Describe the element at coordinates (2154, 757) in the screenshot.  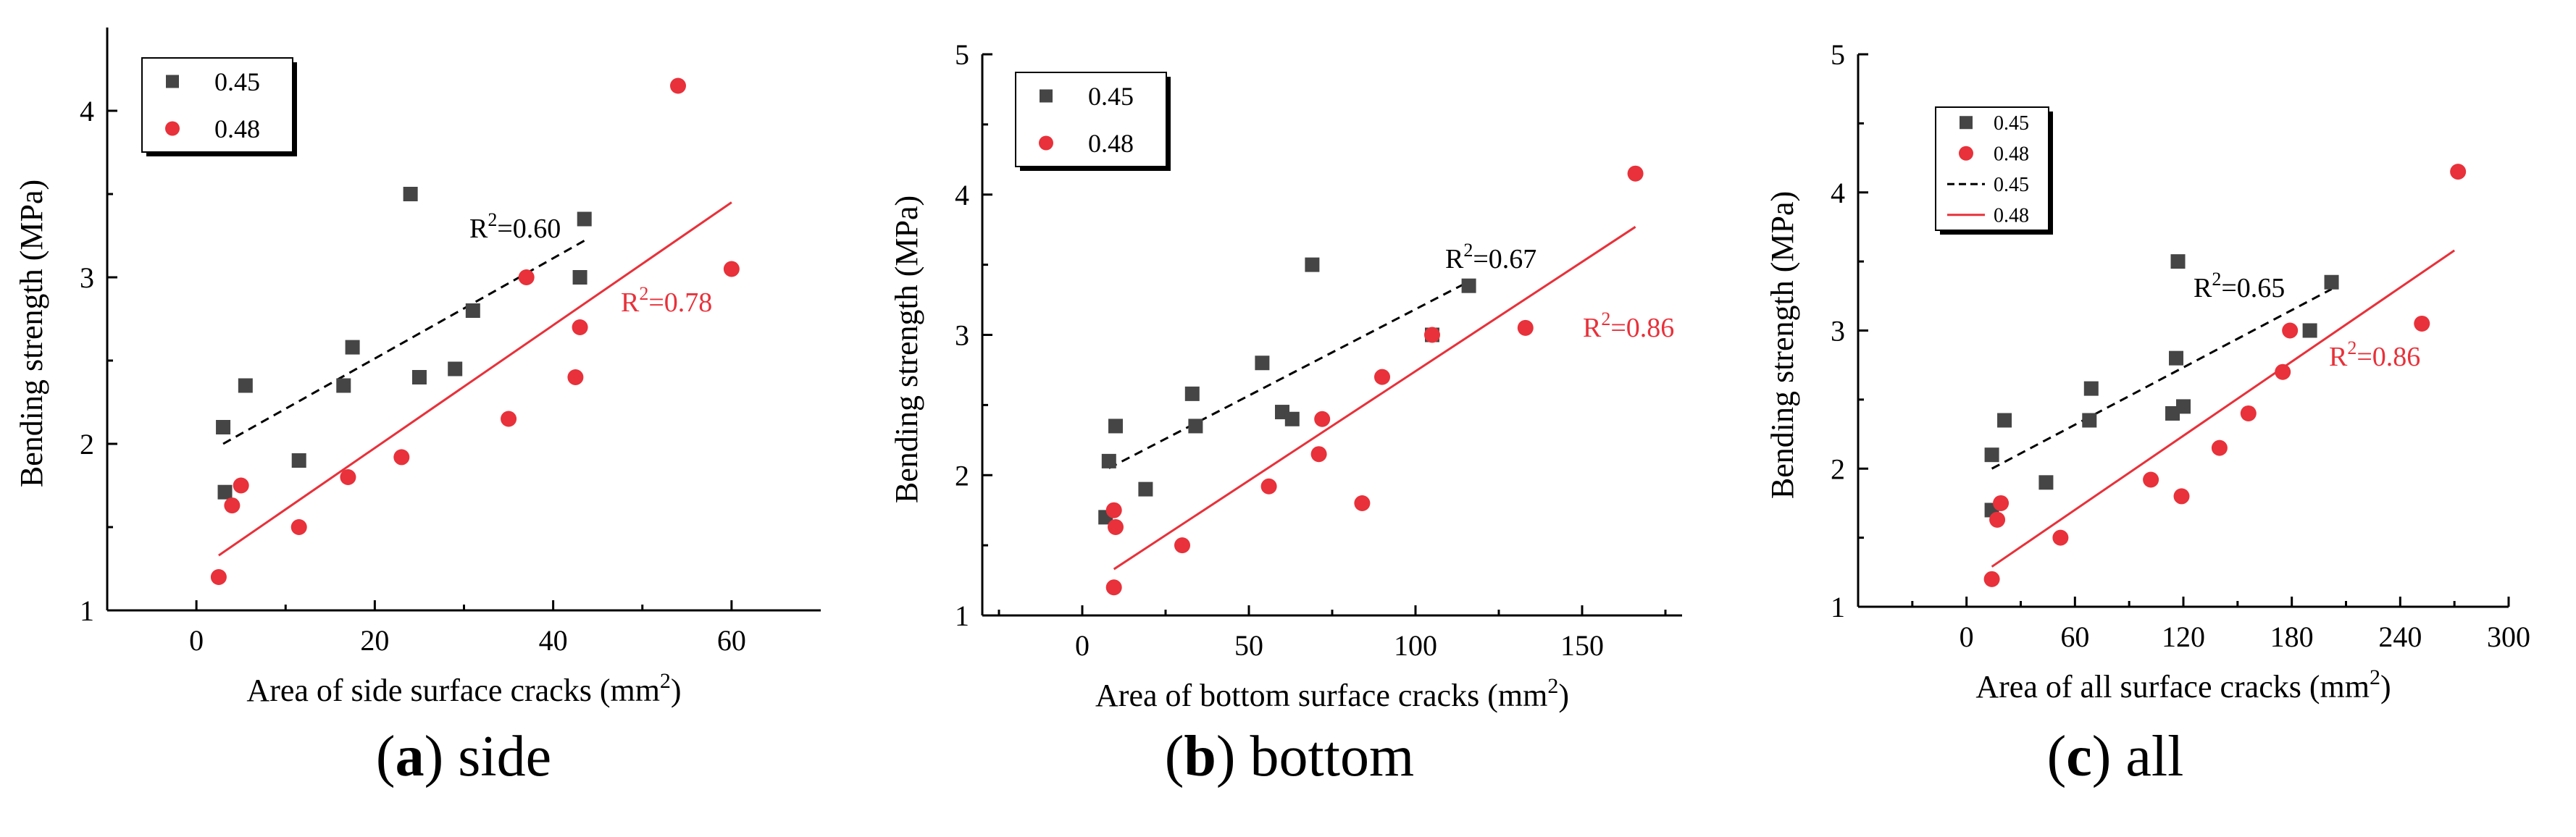
I see `caption-label: all` at that location.